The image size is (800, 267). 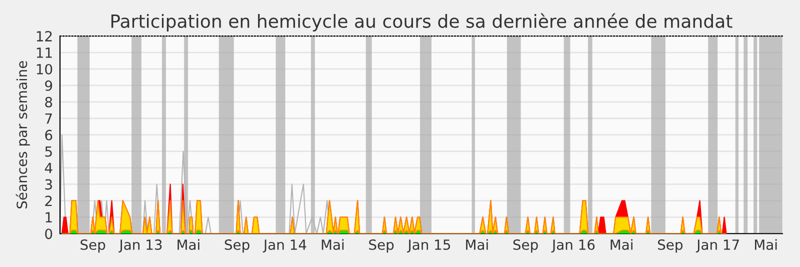 What do you see at coordinates (44, 53) in the screenshot?
I see `y-tick-label: 11` at bounding box center [44, 53].